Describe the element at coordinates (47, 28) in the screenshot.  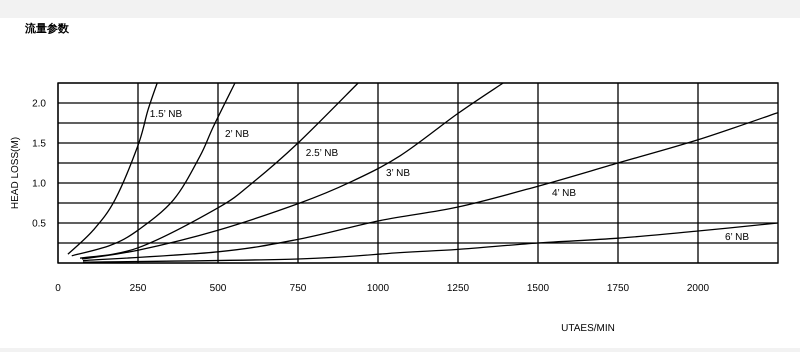
I see `chart-title: 流量参数` at that location.